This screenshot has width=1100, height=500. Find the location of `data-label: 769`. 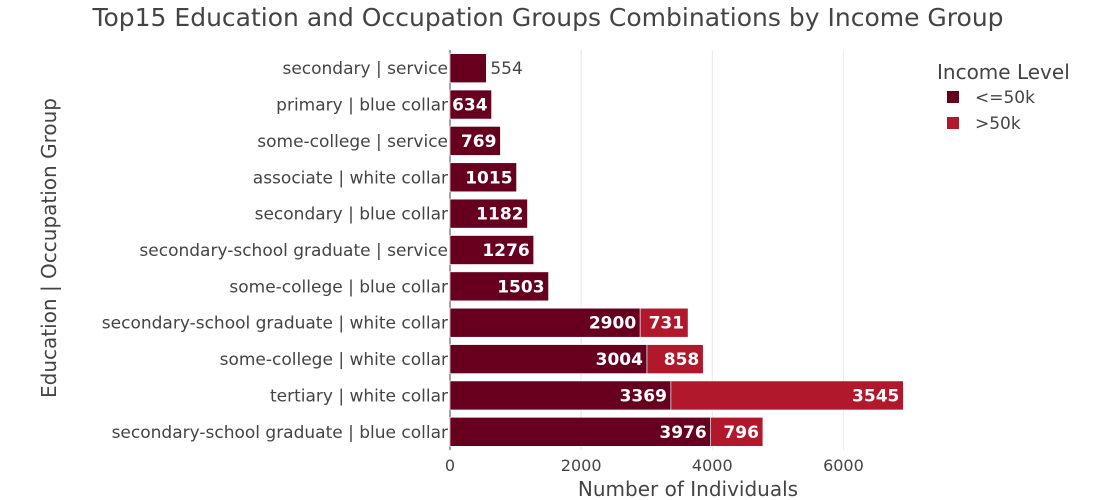

data-label: 769 is located at coordinates (479, 142).